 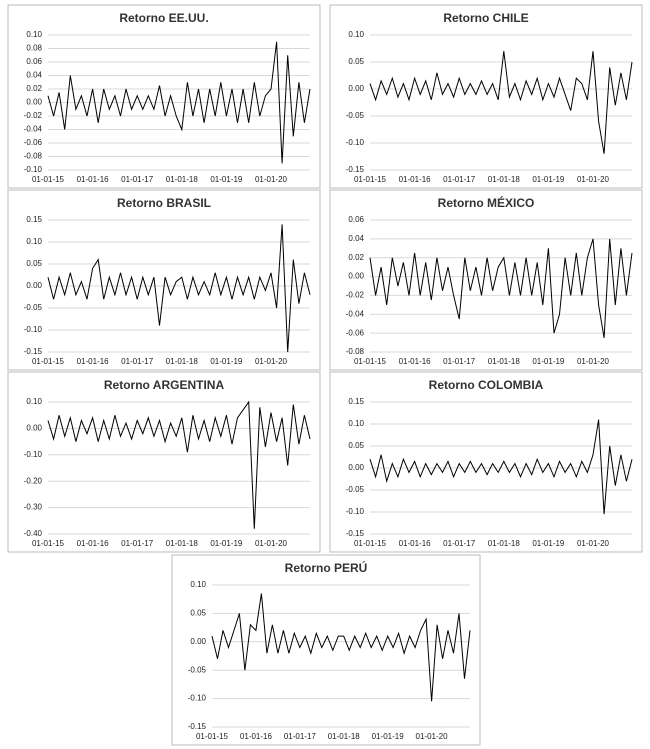 What do you see at coordinates (164, 203) in the screenshot?
I see `chart-title: Retorno BRASIL` at bounding box center [164, 203].